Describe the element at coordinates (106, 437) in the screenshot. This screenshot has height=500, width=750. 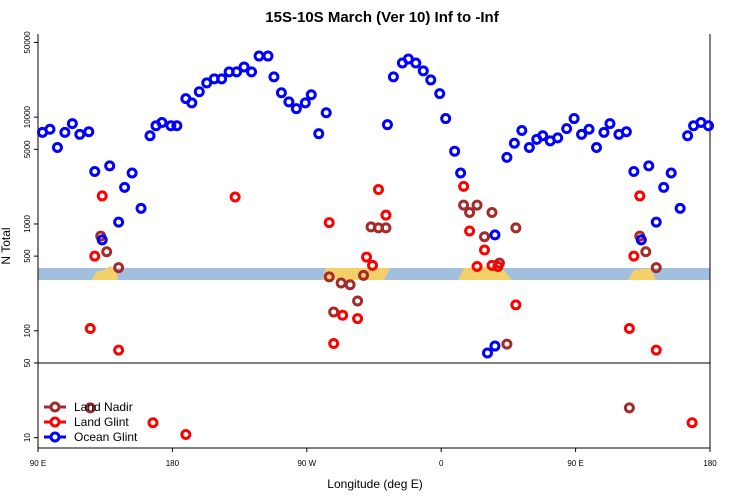
I see `legend-label: Ocean Glint` at that location.